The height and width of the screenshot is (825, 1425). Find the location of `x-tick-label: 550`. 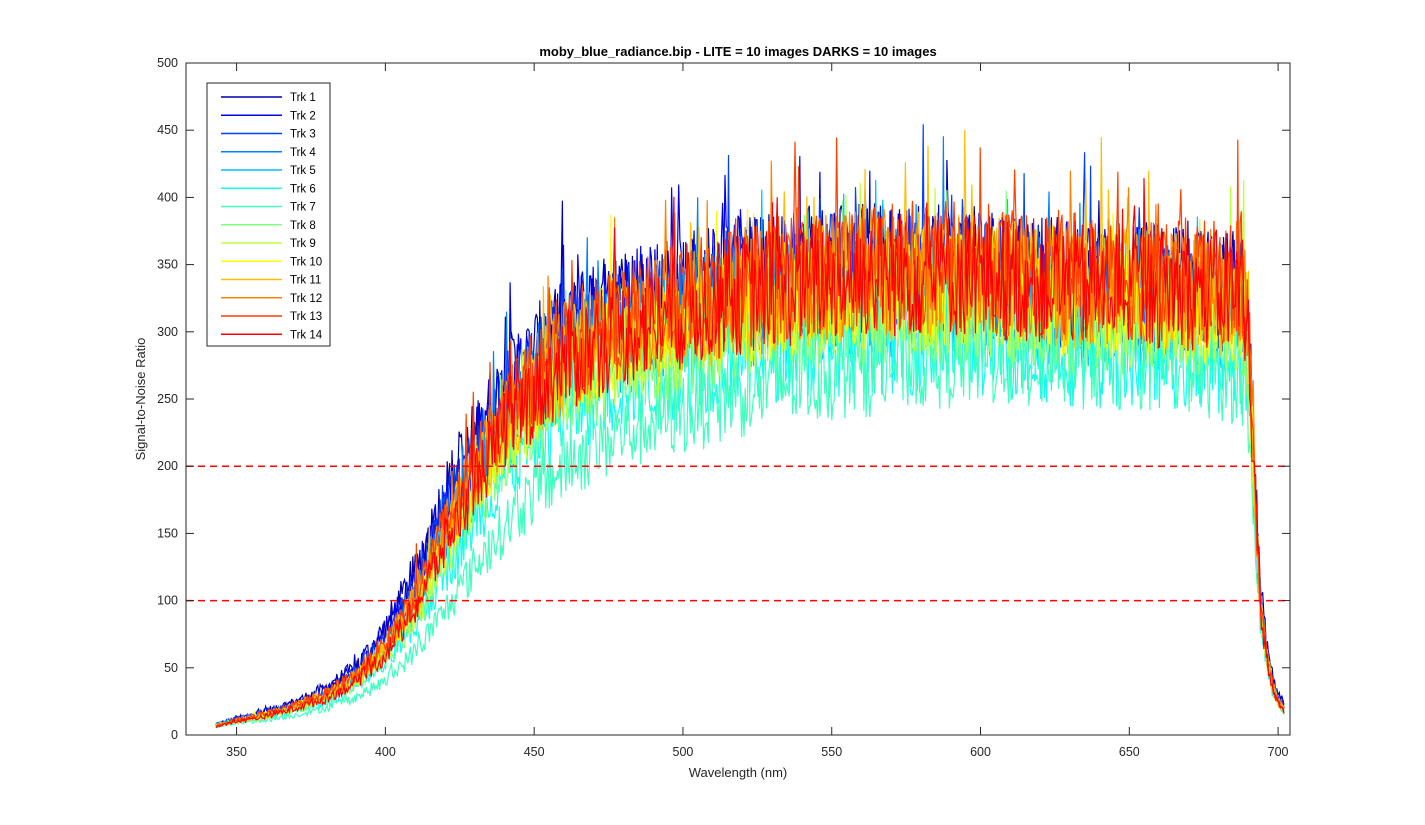

x-tick-label: 550 is located at coordinates (831, 752).